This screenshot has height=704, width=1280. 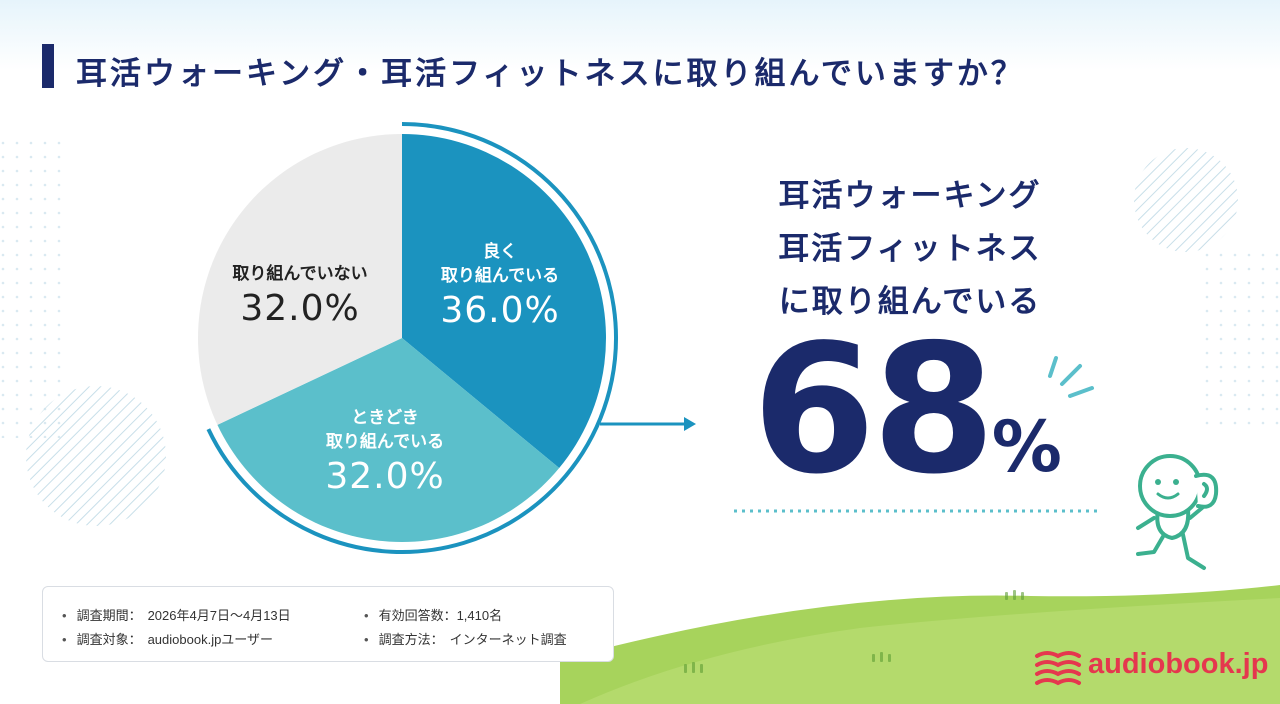 I want to click on slice-label-often-value: 36.0%, so click(x=500, y=310).